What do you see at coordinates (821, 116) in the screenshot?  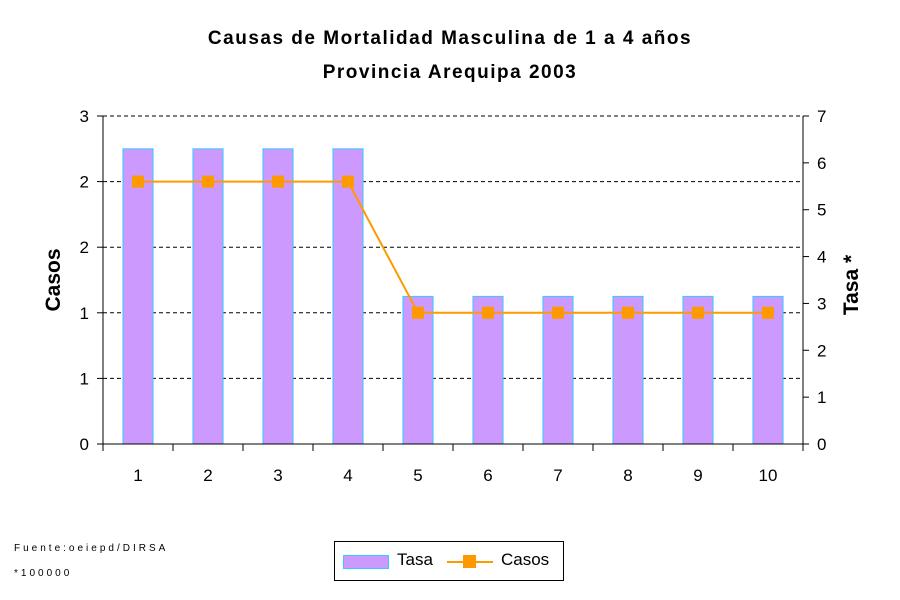 I see `right-tick-label: 7` at bounding box center [821, 116].